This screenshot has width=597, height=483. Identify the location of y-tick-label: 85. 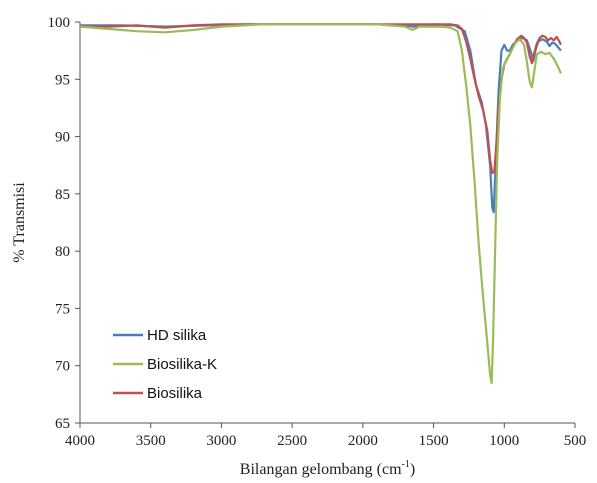
(62, 195).